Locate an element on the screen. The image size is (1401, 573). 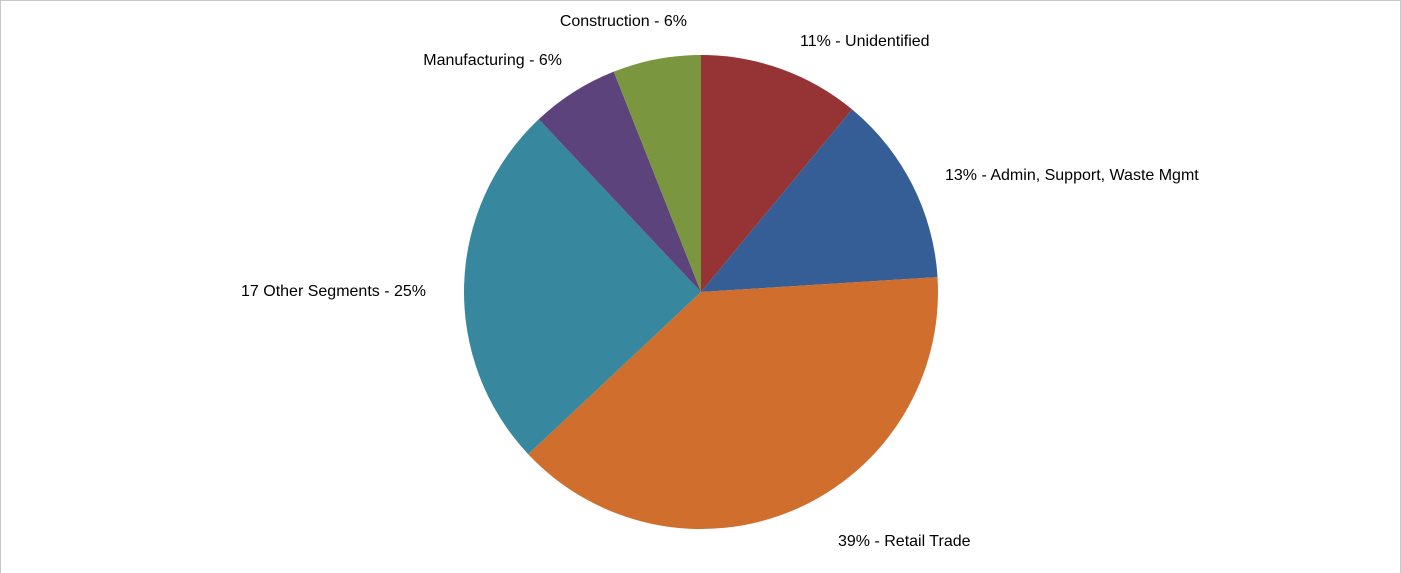
data-label: Construction - 6% is located at coordinates (623, 21).